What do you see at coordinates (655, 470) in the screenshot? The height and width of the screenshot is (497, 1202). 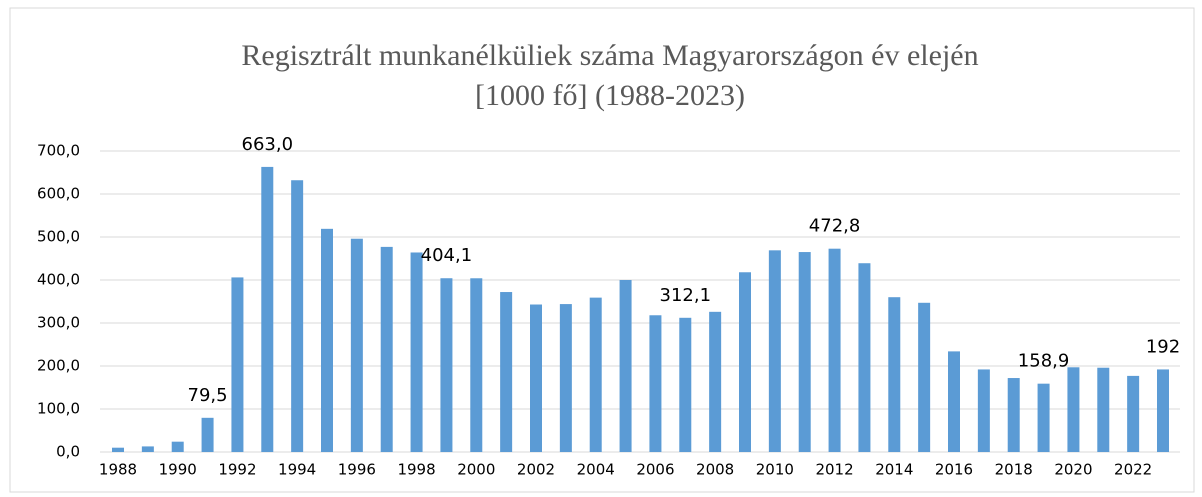 I see `x-tick-label: 2006` at bounding box center [655, 470].